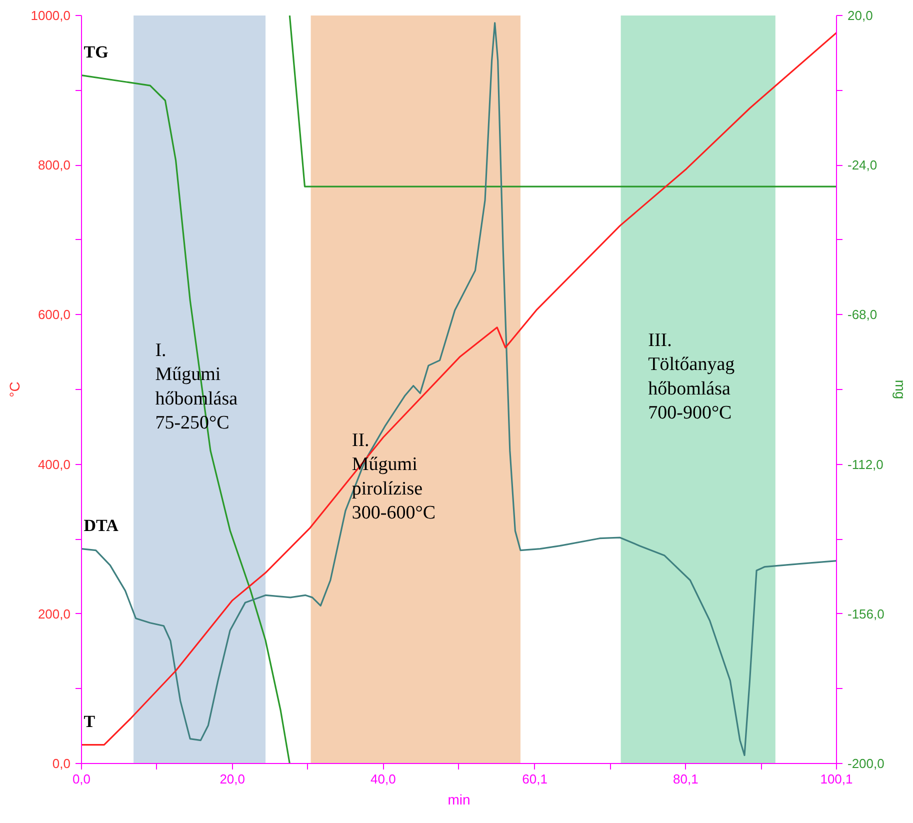 Image resolution: width=913 pixels, height=823 pixels. What do you see at coordinates (102, 525) in the screenshot?
I see `series-label: DTA` at bounding box center [102, 525].